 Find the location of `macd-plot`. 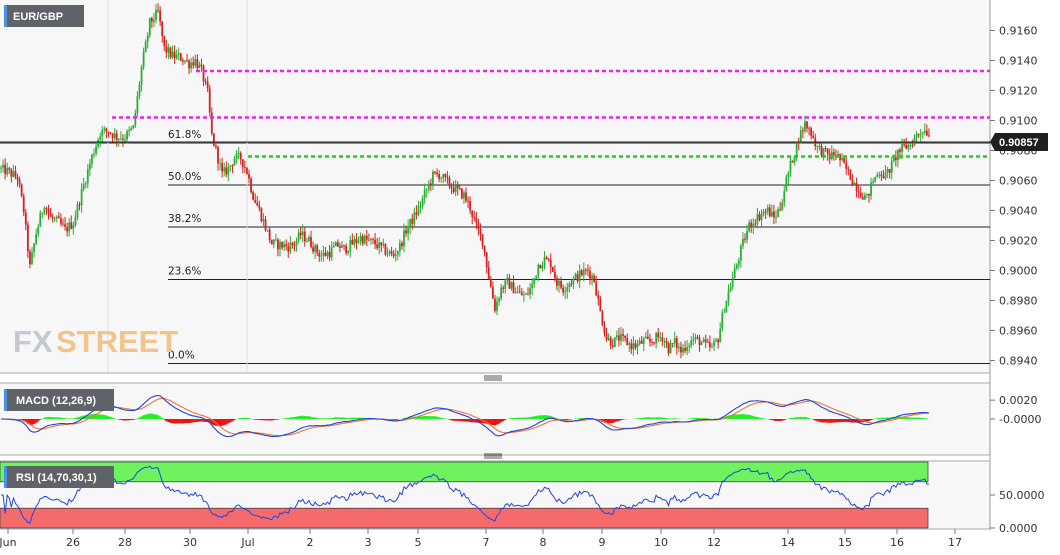

macd-plot is located at coordinates (465, 416).